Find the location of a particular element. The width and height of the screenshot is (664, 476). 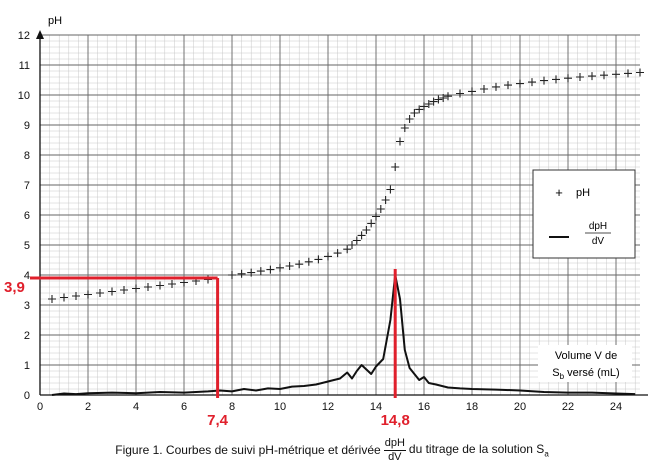

y-tick-label: 12 is located at coordinates (24, 36).